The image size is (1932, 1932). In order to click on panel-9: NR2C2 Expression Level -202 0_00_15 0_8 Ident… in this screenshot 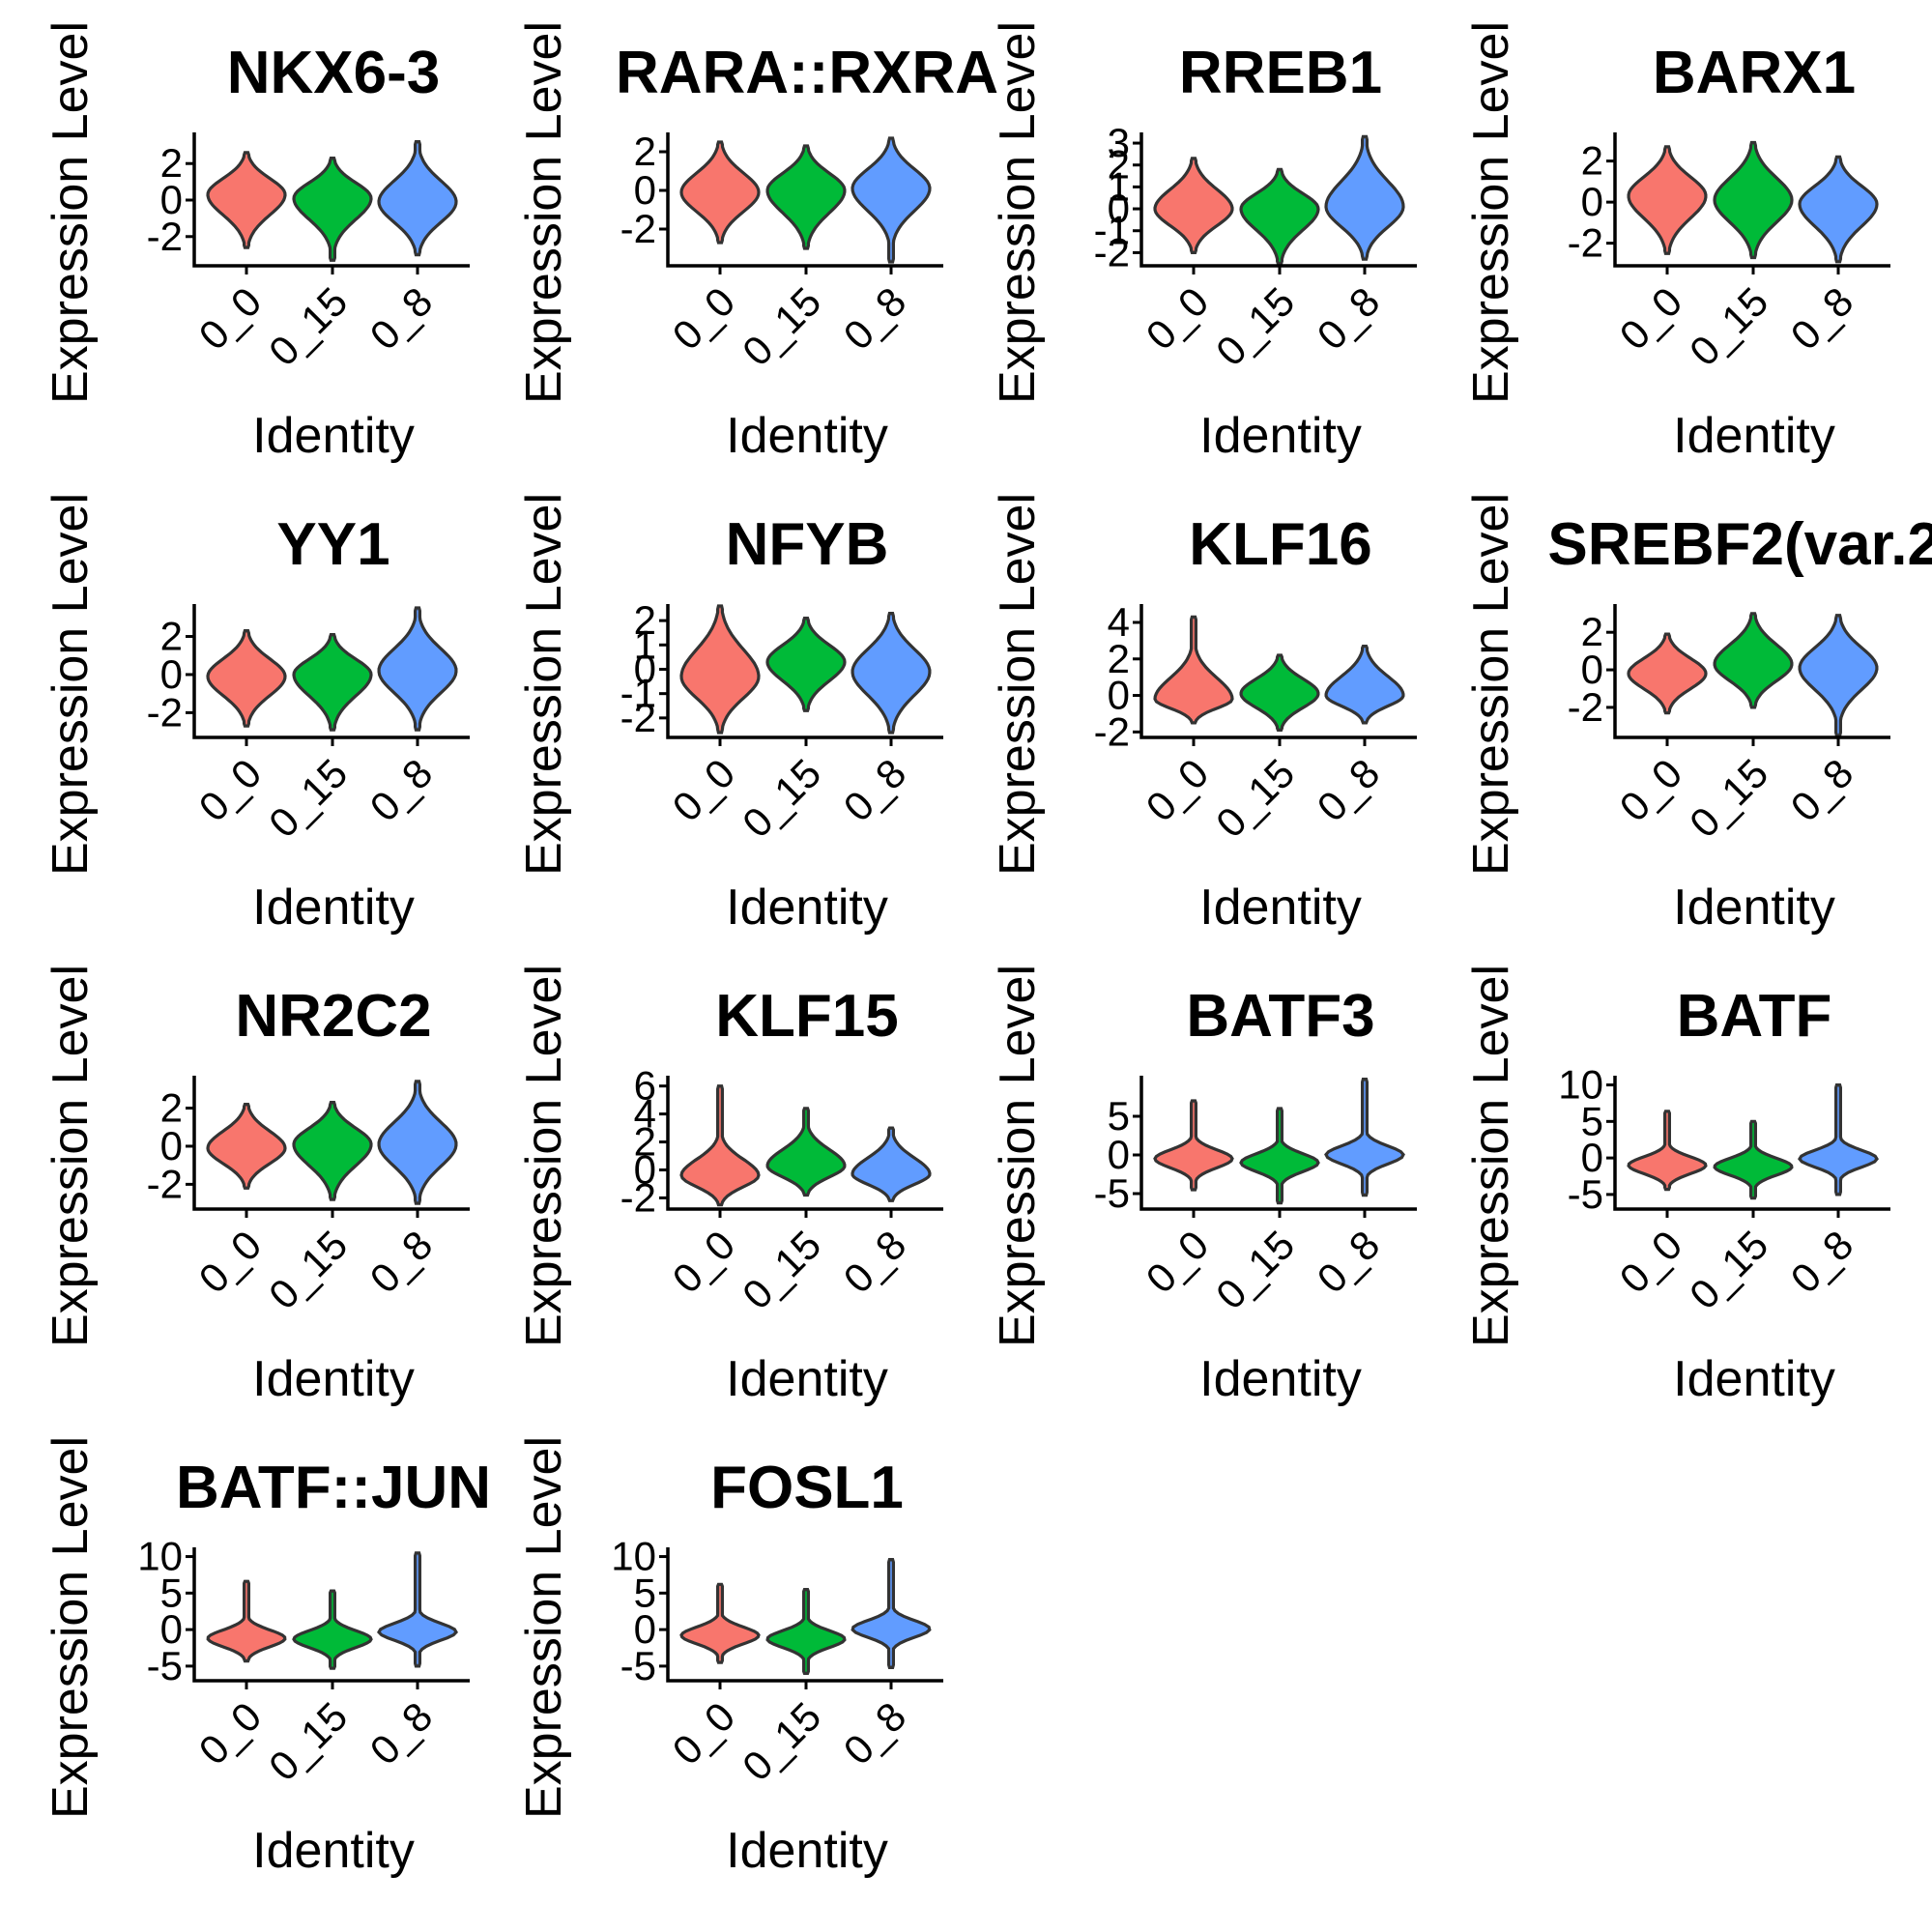, I will do `click(256, 1186)`.